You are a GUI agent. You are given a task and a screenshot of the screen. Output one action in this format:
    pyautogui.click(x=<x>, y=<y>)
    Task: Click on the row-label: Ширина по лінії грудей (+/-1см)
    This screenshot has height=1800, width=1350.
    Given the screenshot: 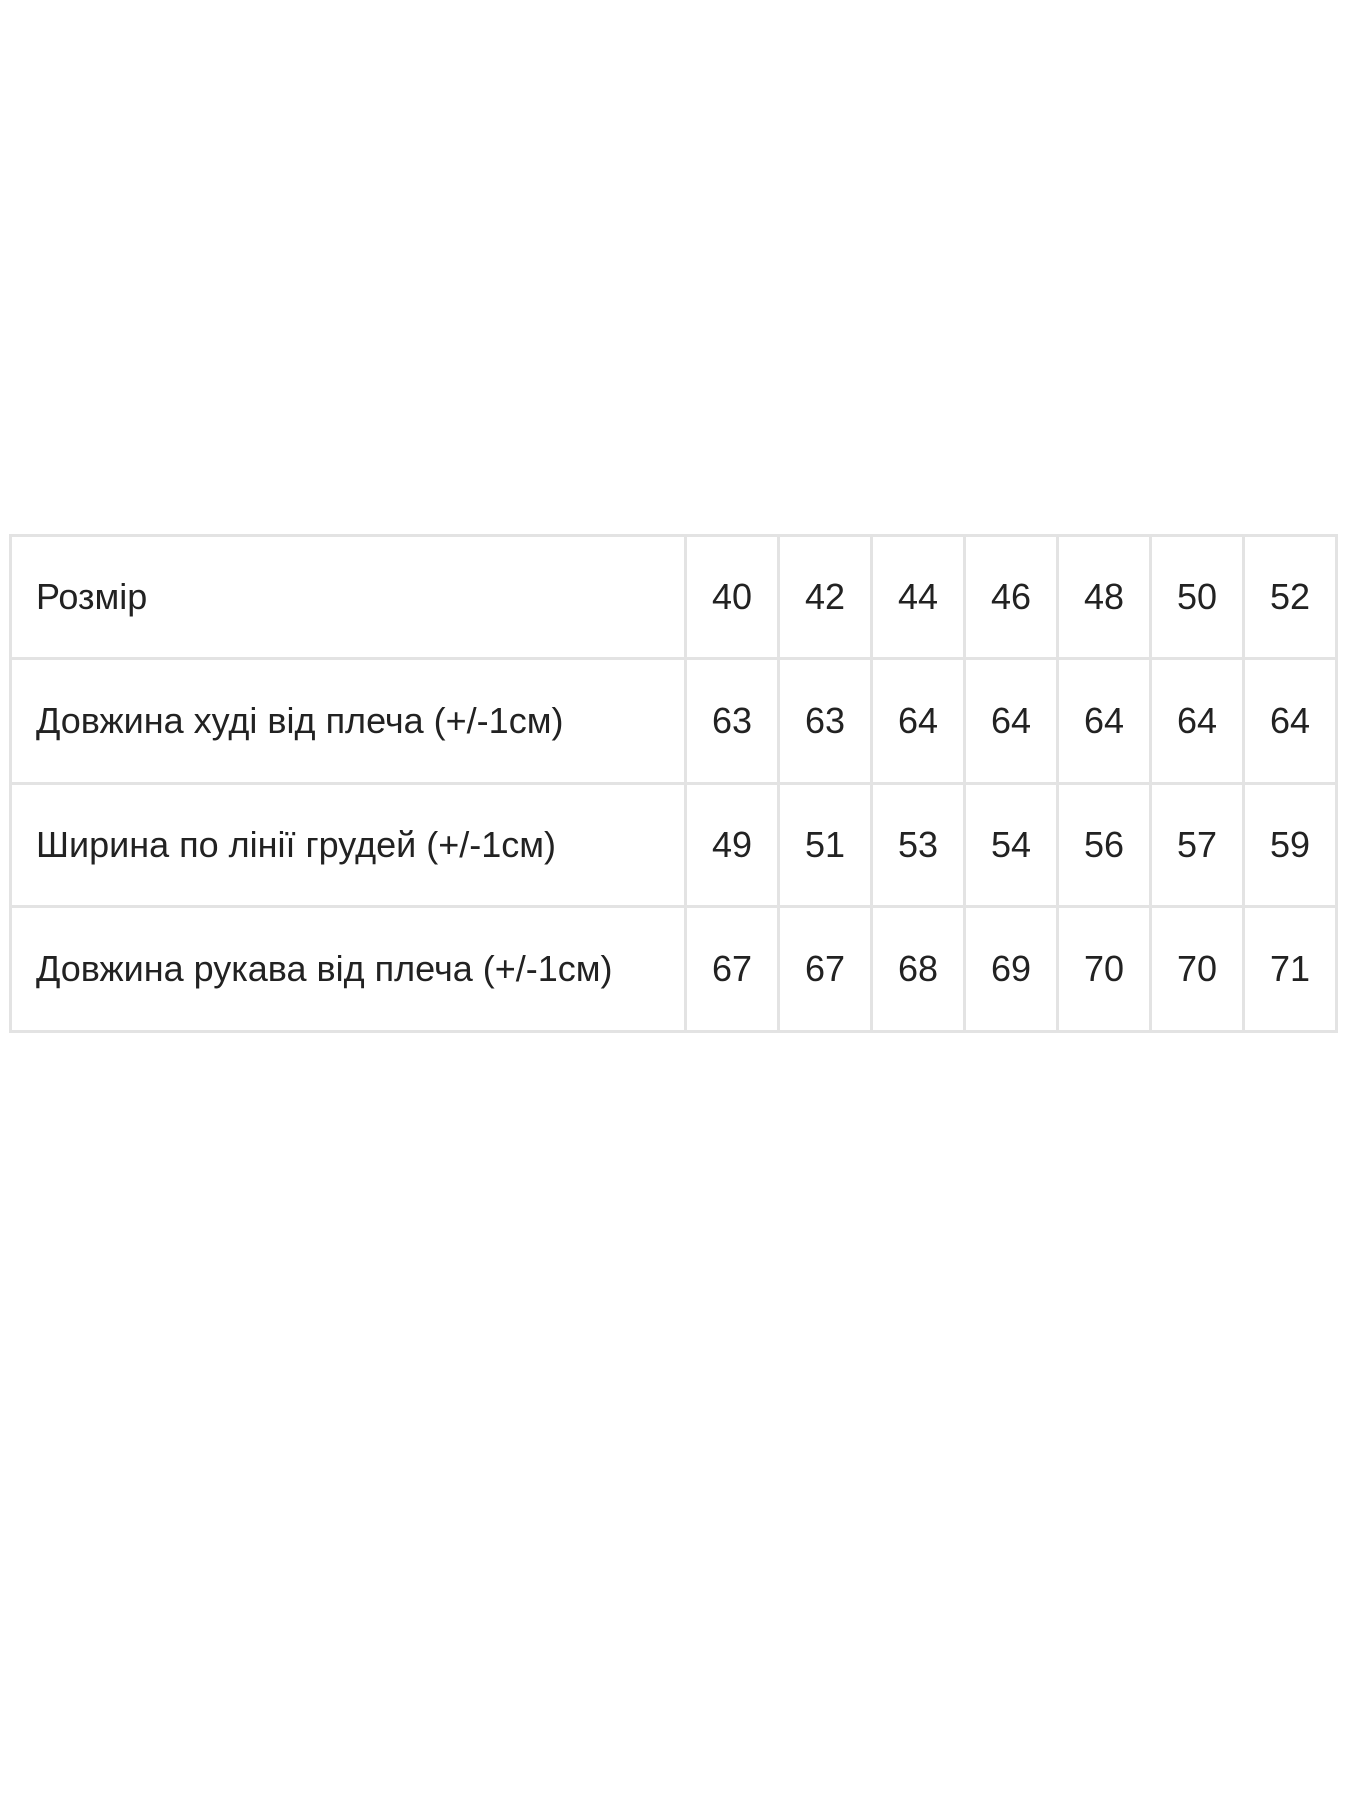 What is the action you would take?
    pyautogui.click(x=348, y=845)
    